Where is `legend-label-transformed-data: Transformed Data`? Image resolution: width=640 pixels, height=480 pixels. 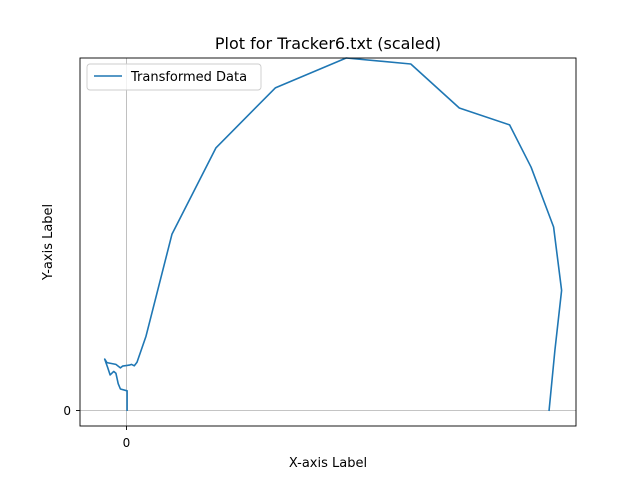 legend-label-transformed-data: Transformed Data is located at coordinates (188, 77).